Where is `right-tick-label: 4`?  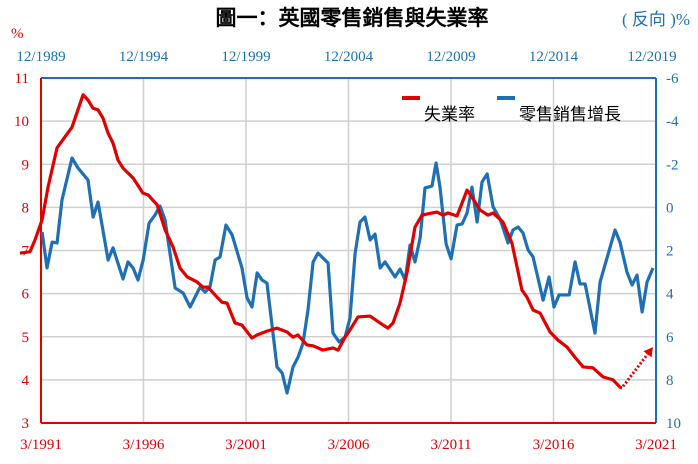 right-tick-label: 4 is located at coordinates (670, 295).